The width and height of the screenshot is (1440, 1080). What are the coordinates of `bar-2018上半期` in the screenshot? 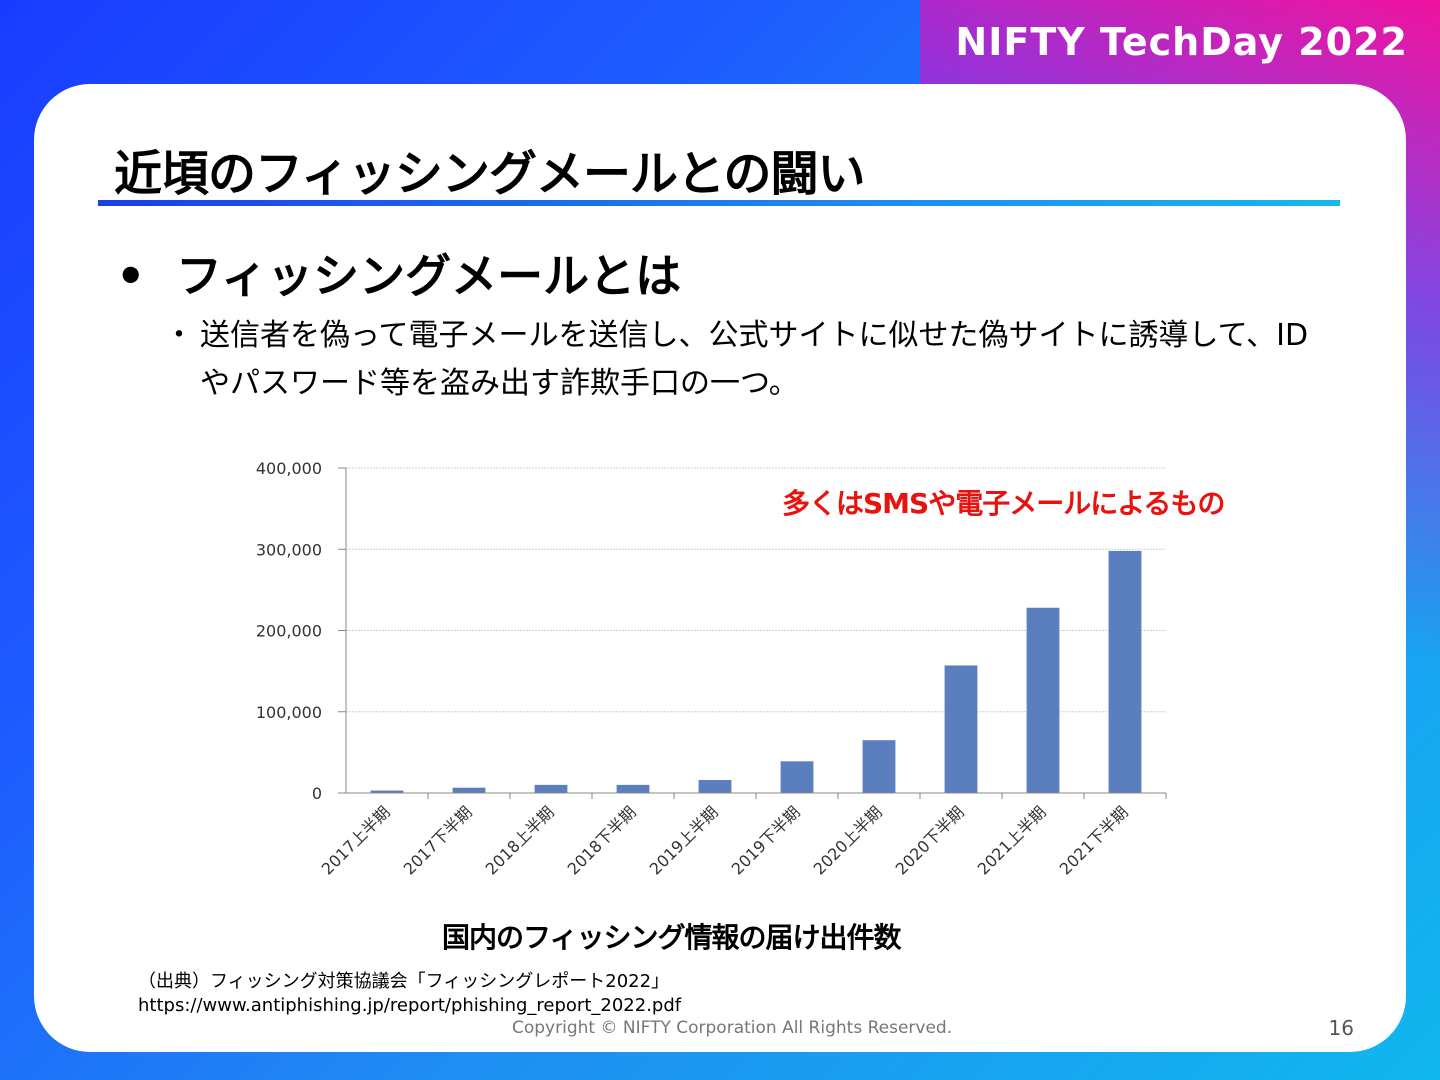 It's located at (551, 788).